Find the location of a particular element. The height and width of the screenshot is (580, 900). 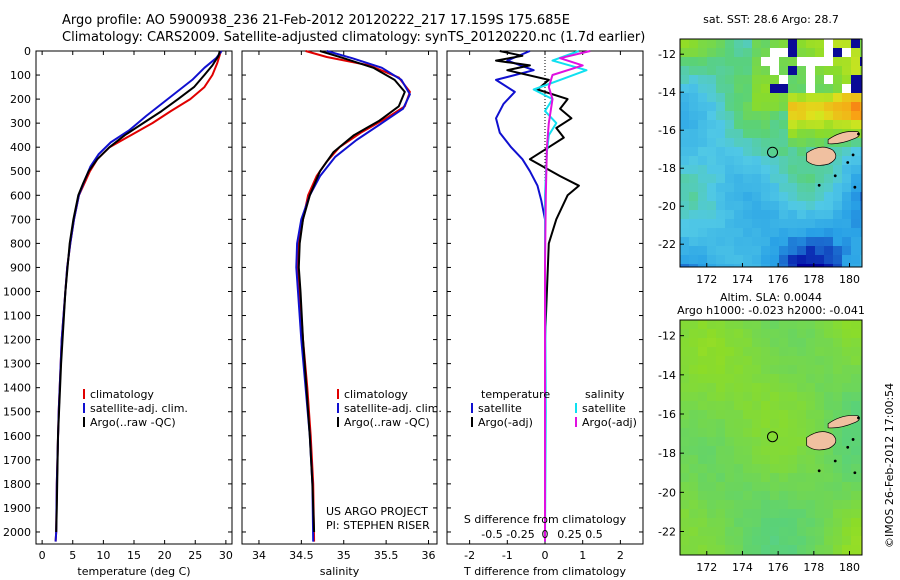

map-x-tick-label: 174 is located at coordinates (742, 567).